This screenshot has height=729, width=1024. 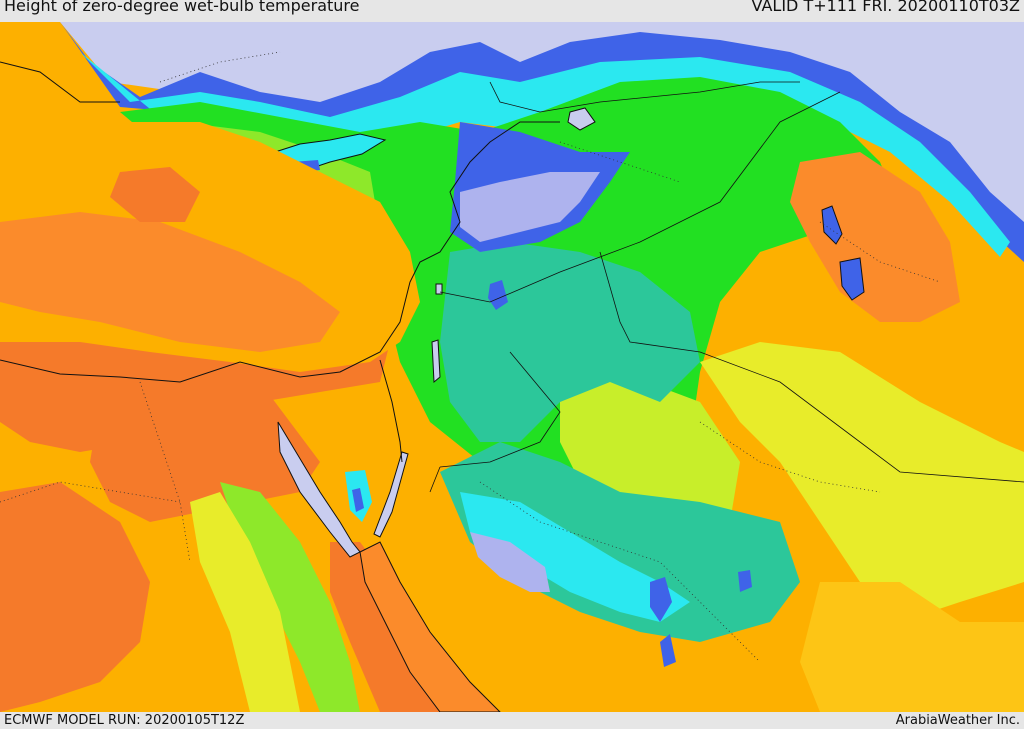 What do you see at coordinates (358, 500) in the screenshot?
I see `sinai-mountains-blue` at bounding box center [358, 500].